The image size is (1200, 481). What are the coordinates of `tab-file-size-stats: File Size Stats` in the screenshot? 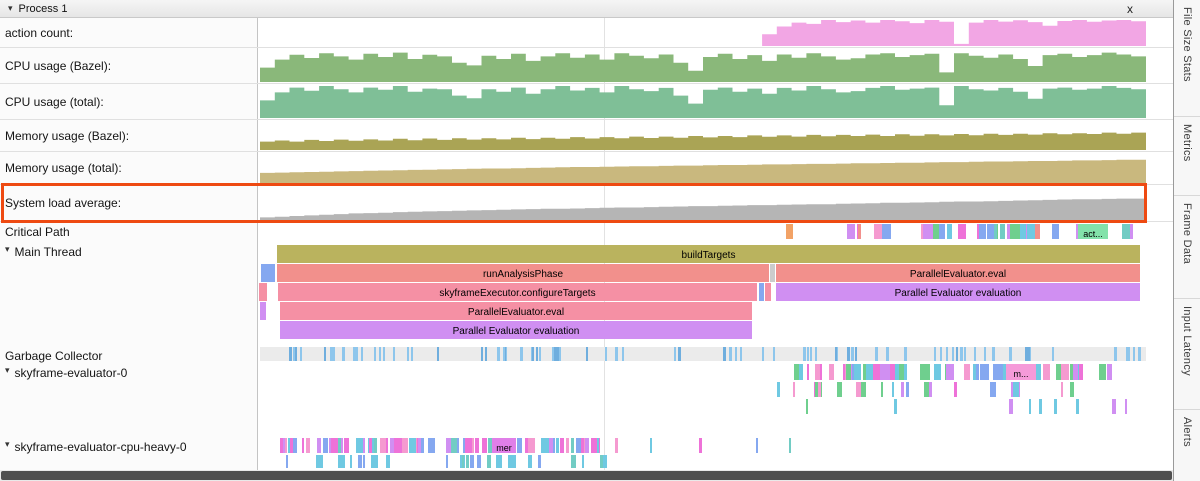 It's located at (1187, 58).